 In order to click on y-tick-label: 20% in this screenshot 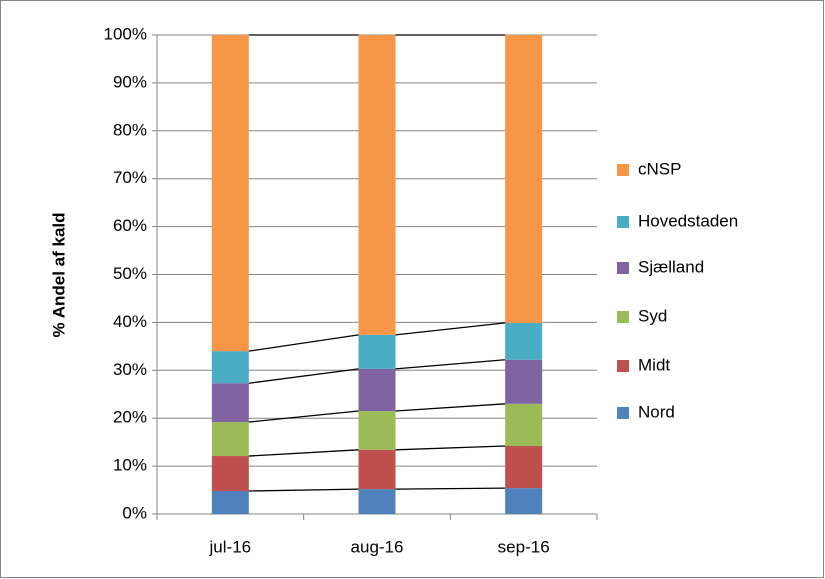, I will do `click(130, 417)`.